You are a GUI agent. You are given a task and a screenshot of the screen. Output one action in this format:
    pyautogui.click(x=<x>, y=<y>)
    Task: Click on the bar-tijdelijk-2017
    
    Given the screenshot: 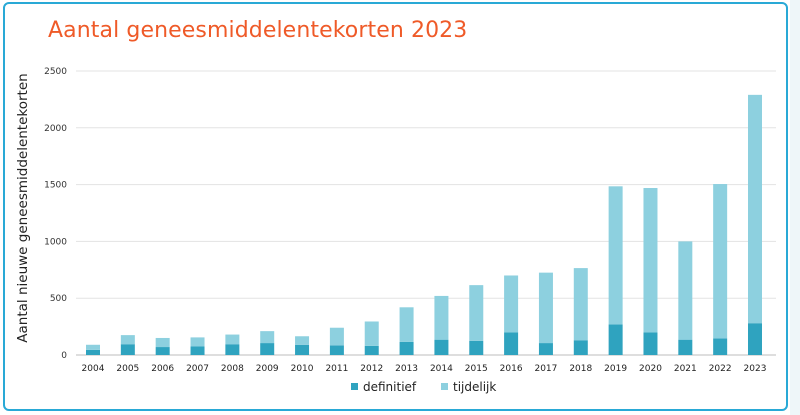 What is the action you would take?
    pyautogui.click(x=545, y=308)
    